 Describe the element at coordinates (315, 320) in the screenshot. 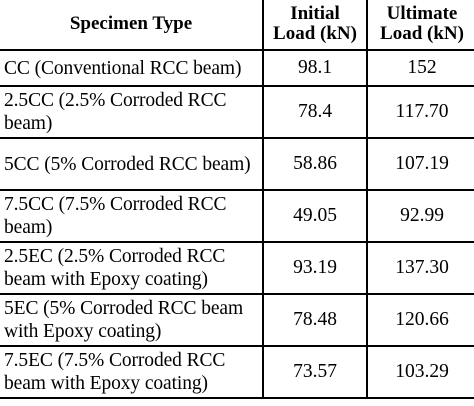

I see `initial-load-cell: 78.48` at that location.